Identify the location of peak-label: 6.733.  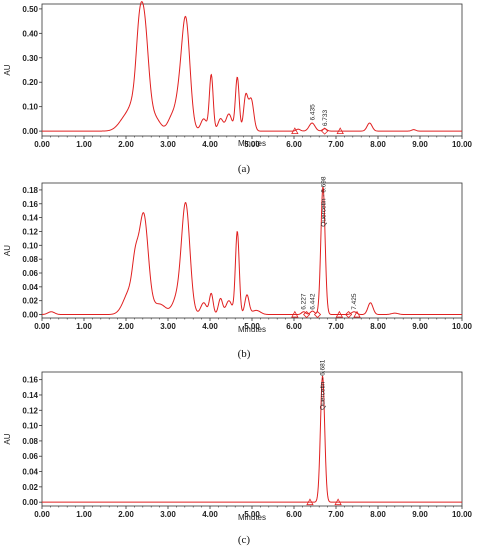
(325, 118).